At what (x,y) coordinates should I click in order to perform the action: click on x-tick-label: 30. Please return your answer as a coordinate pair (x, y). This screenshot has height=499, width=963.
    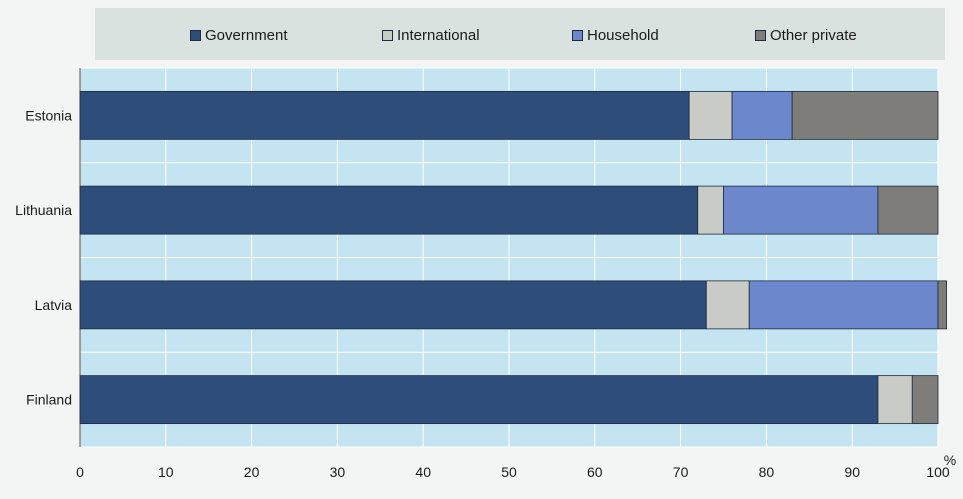
    Looking at the image, I should click on (338, 472).